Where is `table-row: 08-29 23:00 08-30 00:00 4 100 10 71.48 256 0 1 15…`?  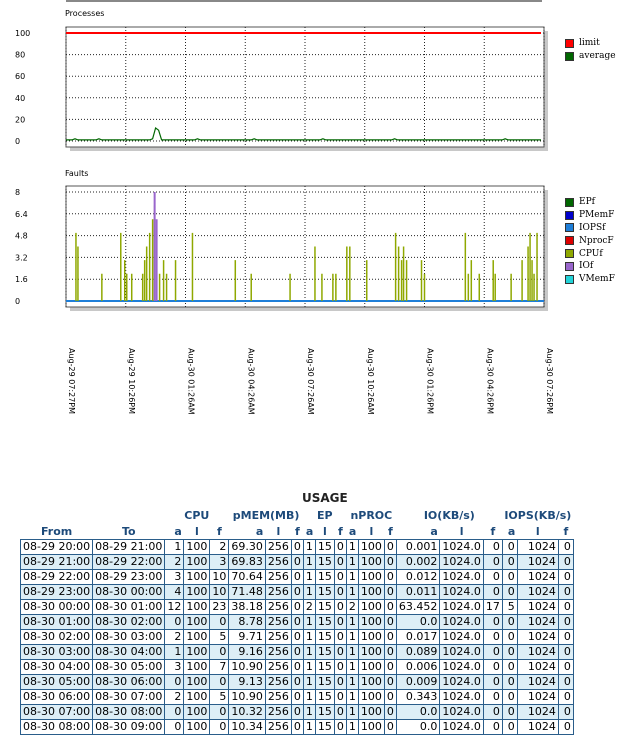
table-row: 08-29 23:00 08-30 00:00 4 100 10 71.48 256 0 1 15… is located at coordinates (296, 592).